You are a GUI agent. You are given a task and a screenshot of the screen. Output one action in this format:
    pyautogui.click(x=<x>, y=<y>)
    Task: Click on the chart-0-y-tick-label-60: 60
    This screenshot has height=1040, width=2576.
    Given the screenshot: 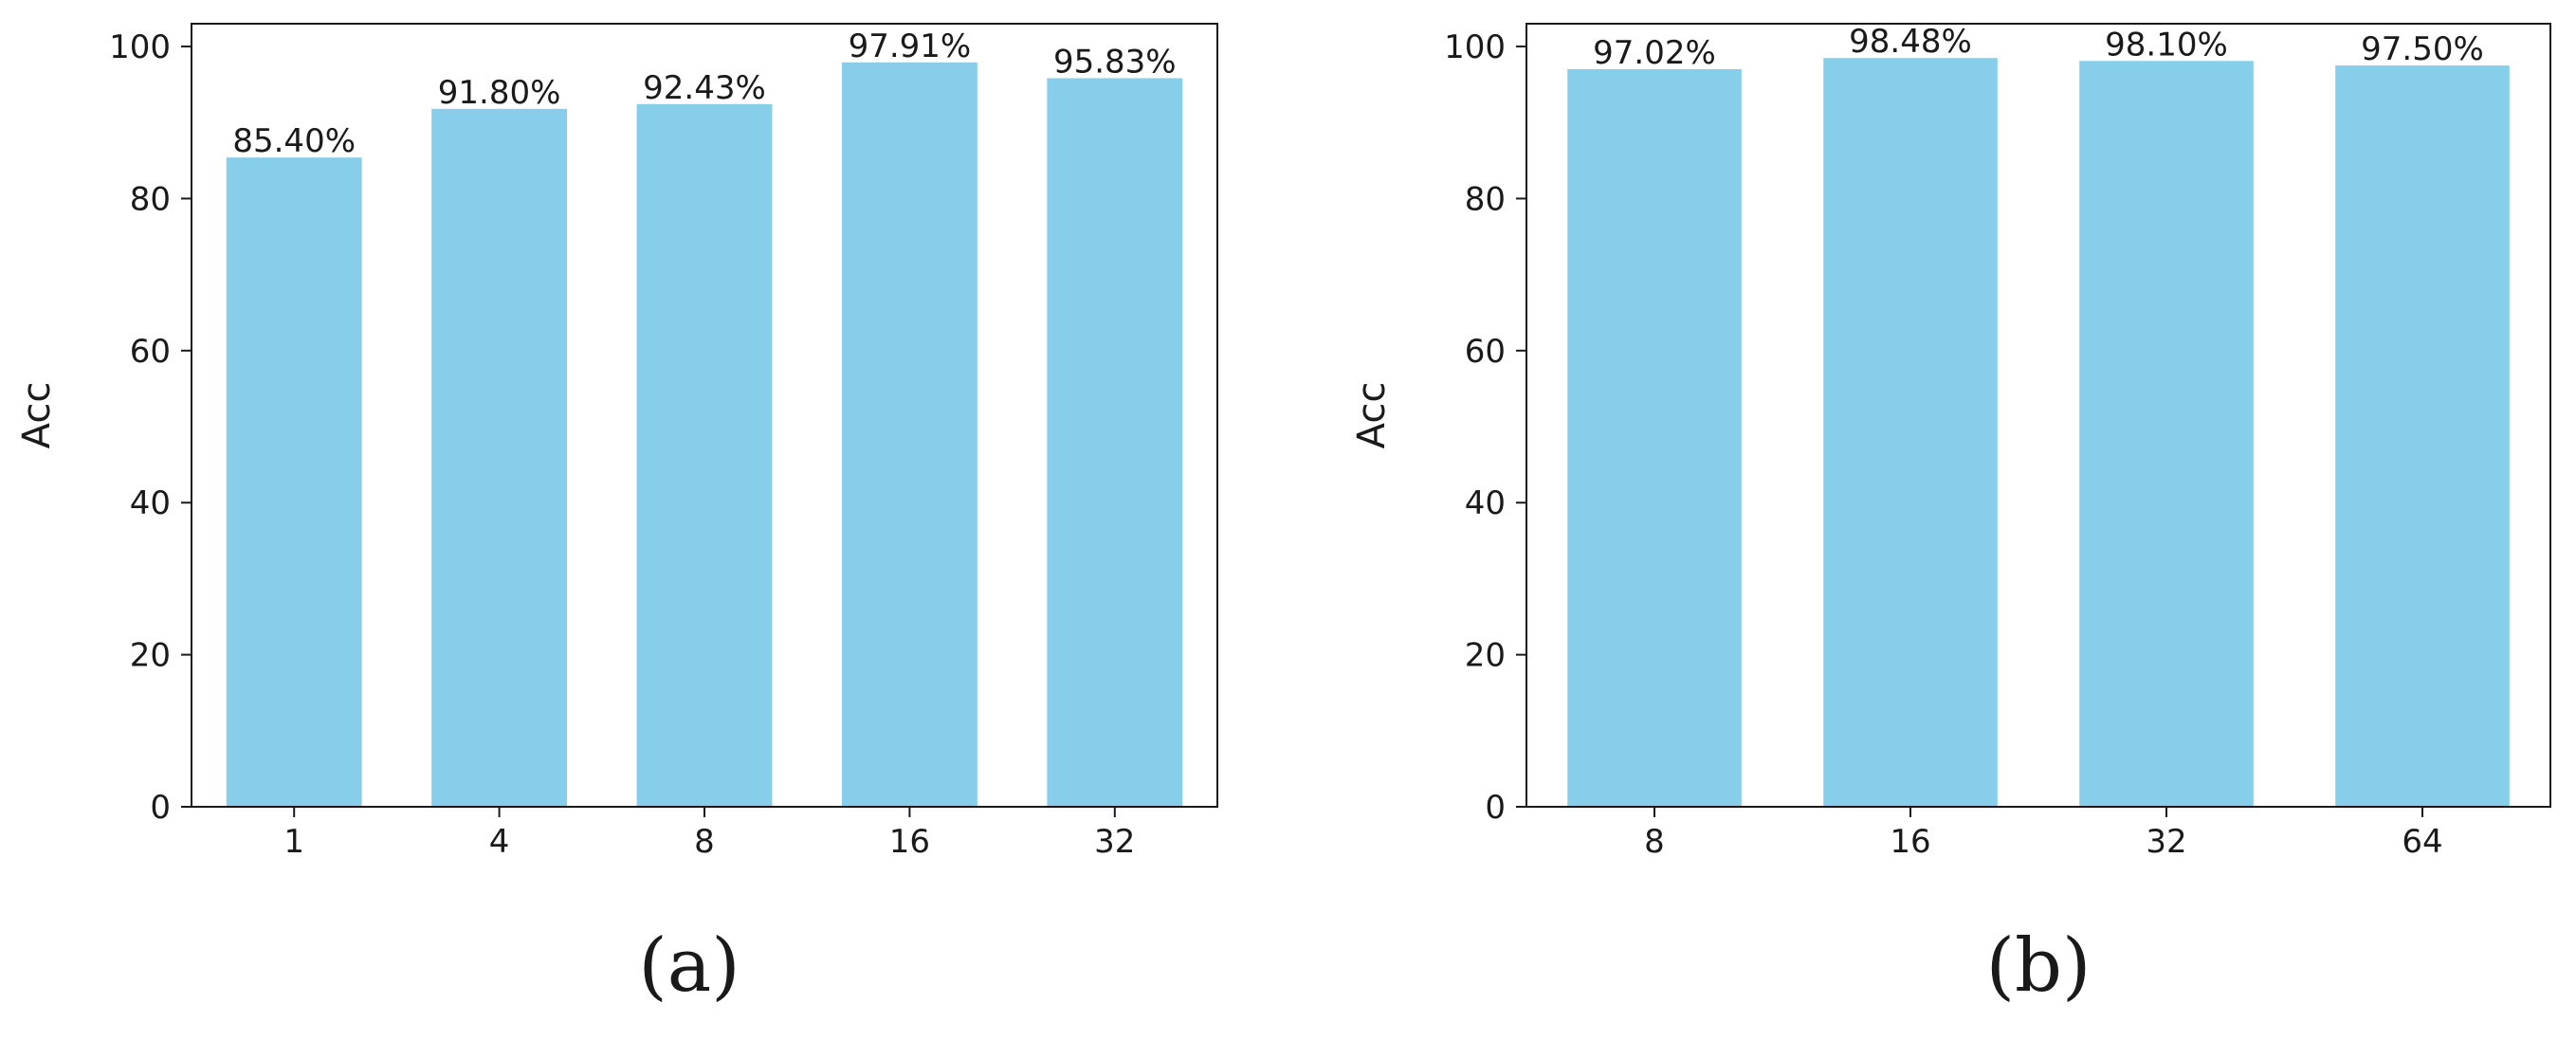 What is the action you would take?
    pyautogui.click(x=150, y=352)
    